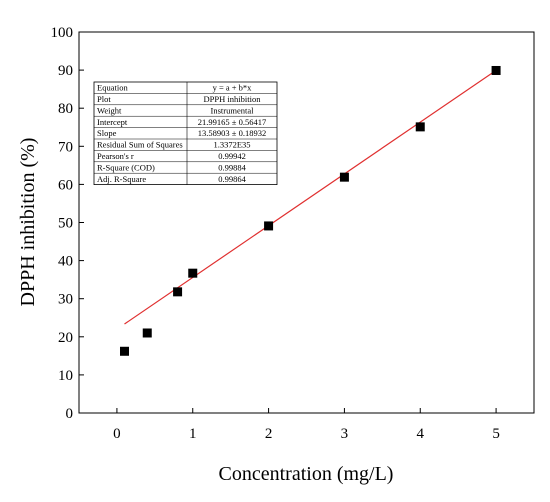 Image resolution: width=550 pixels, height=502 pixels. Describe the element at coordinates (65, 71) in the screenshot. I see `y-tick-label: 90` at that location.